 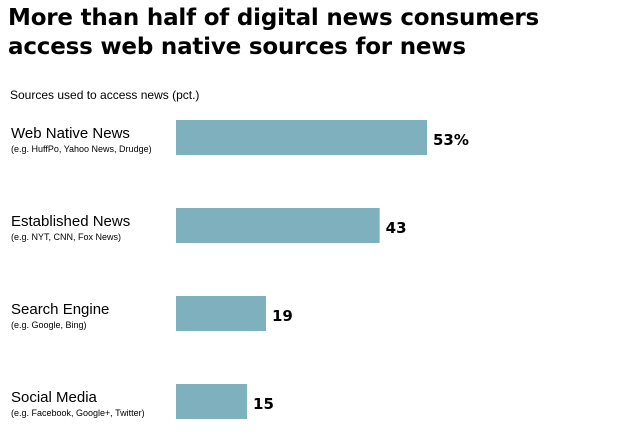 I want to click on category-note-web-native-news: (e.g. HuffPo, Yahoo News, Drudge), so click(x=81, y=149).